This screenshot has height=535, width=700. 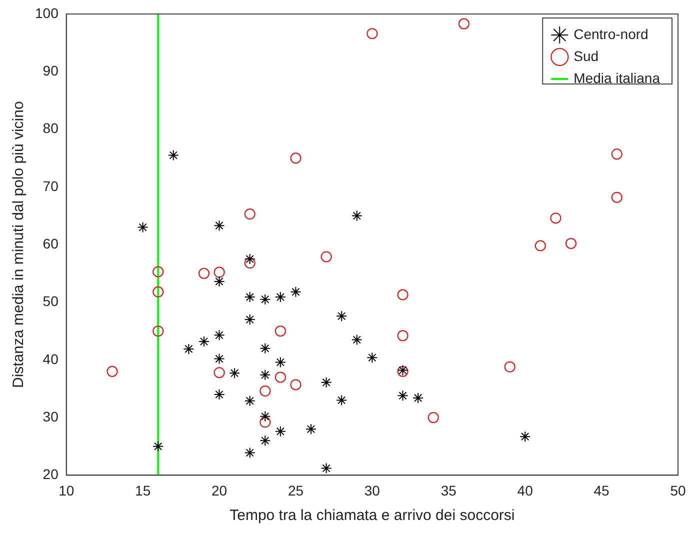 What do you see at coordinates (50, 128) in the screenshot?
I see `y-tick-label: 80` at bounding box center [50, 128].